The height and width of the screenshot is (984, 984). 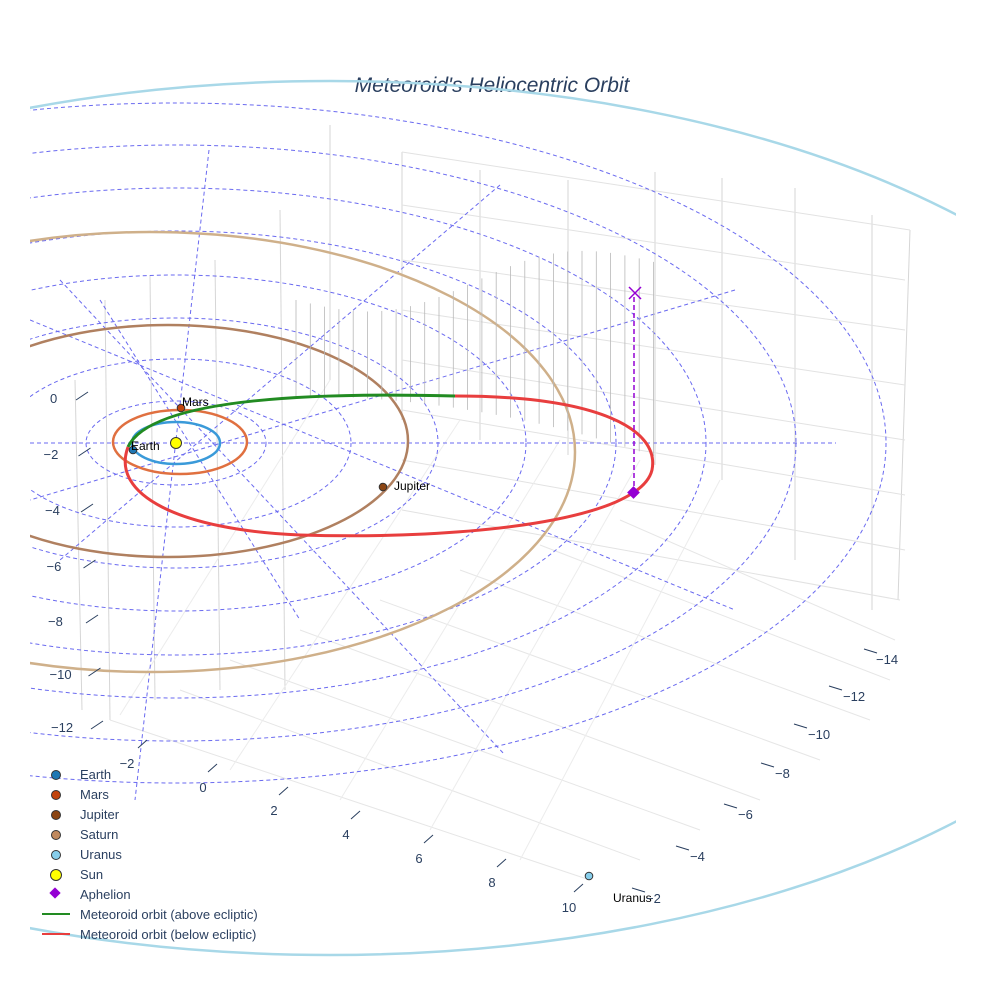 I want to click on legend-item: Uranus, so click(x=149, y=854).